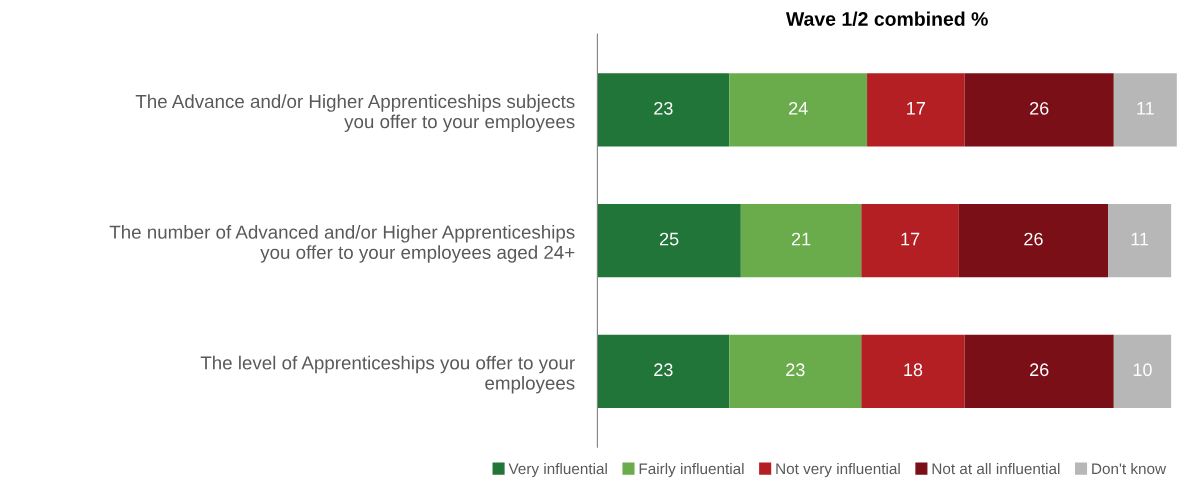  Describe the element at coordinates (886, 19) in the screenshot. I see `chart-title: Wave 1/2 combined %` at that location.